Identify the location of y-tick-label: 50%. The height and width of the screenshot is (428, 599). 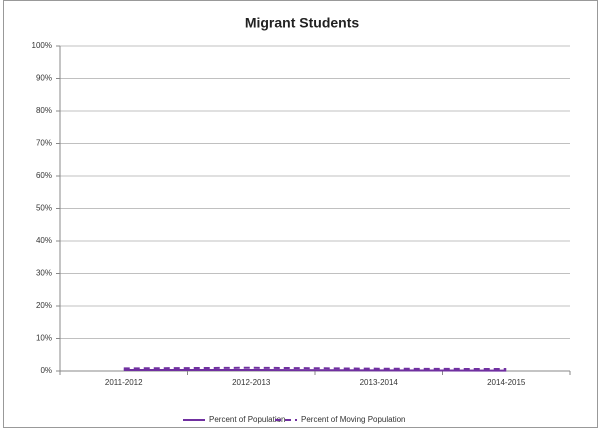
(44, 208).